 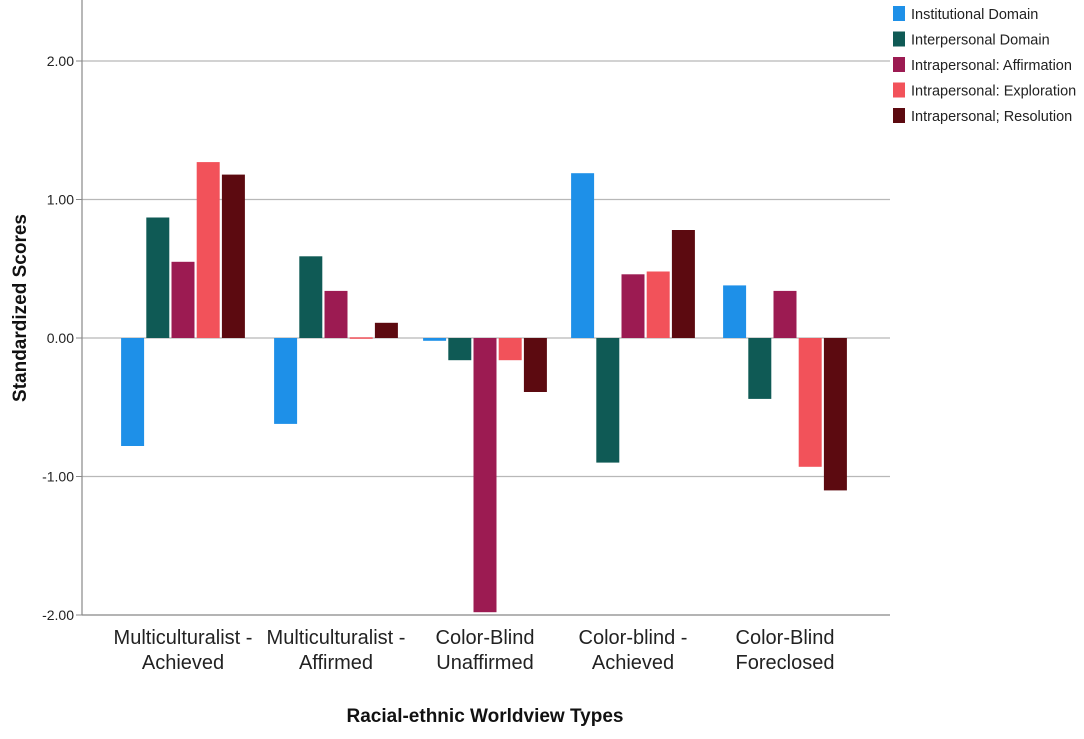 What do you see at coordinates (336, 650) in the screenshot?
I see `x-tick-label: Multiculturalist -Affirmed` at bounding box center [336, 650].